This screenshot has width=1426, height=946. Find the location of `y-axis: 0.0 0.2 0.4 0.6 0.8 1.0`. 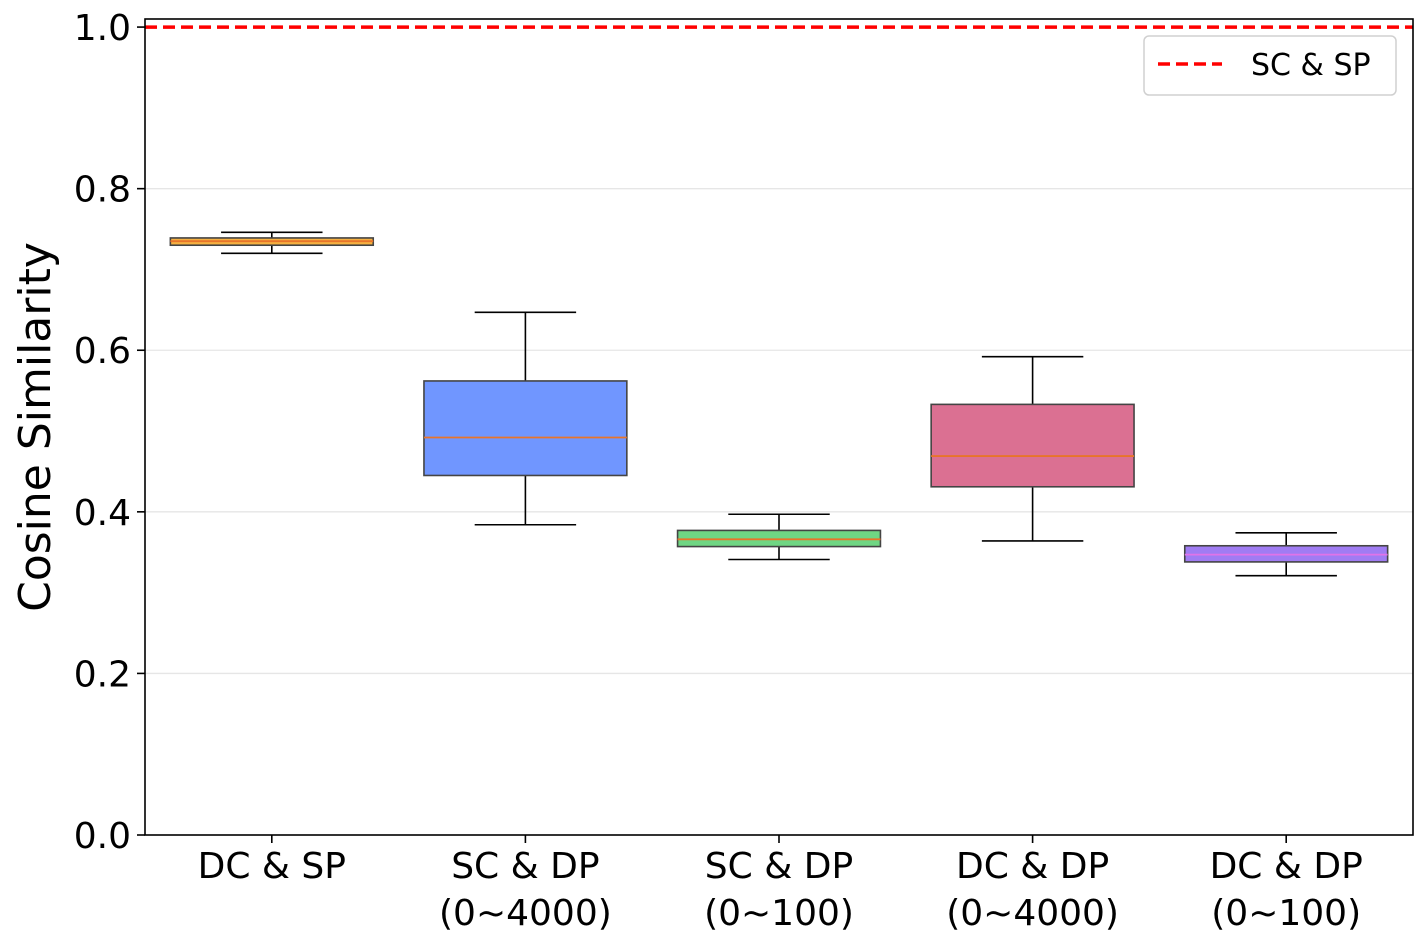

y-axis: 0.0 0.2 0.4 0.6 0.8 1.0 is located at coordinates (109, 432).